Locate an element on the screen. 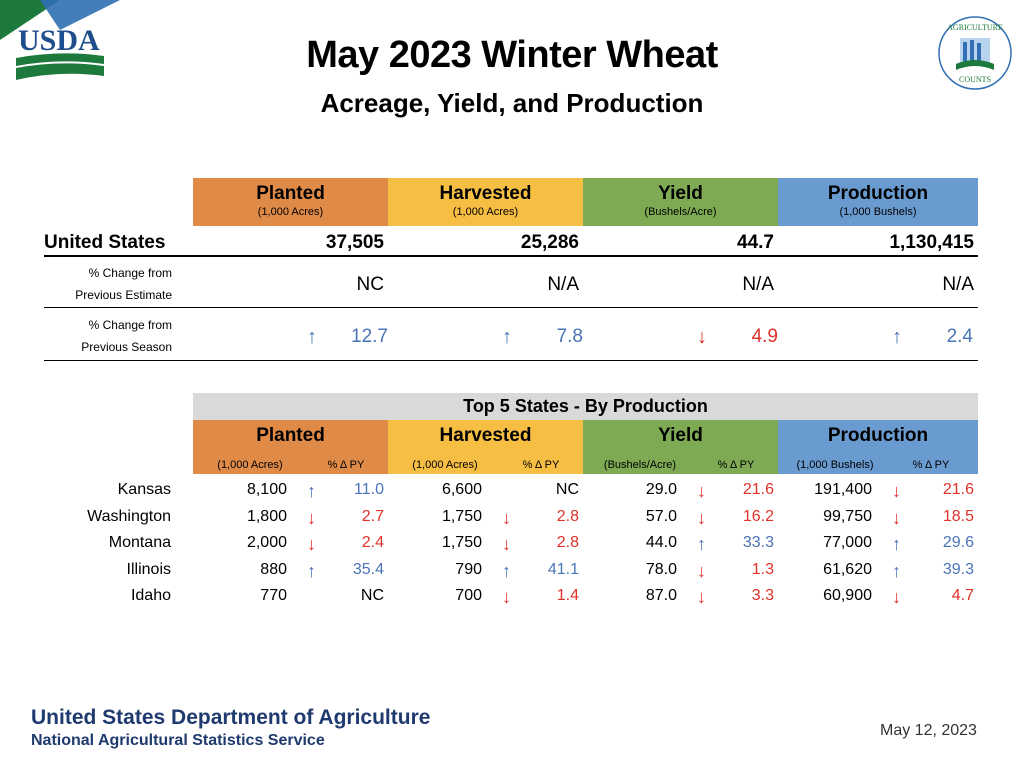 The height and width of the screenshot is (768, 1024). prev-season-value: 7.8 is located at coordinates (569, 336).